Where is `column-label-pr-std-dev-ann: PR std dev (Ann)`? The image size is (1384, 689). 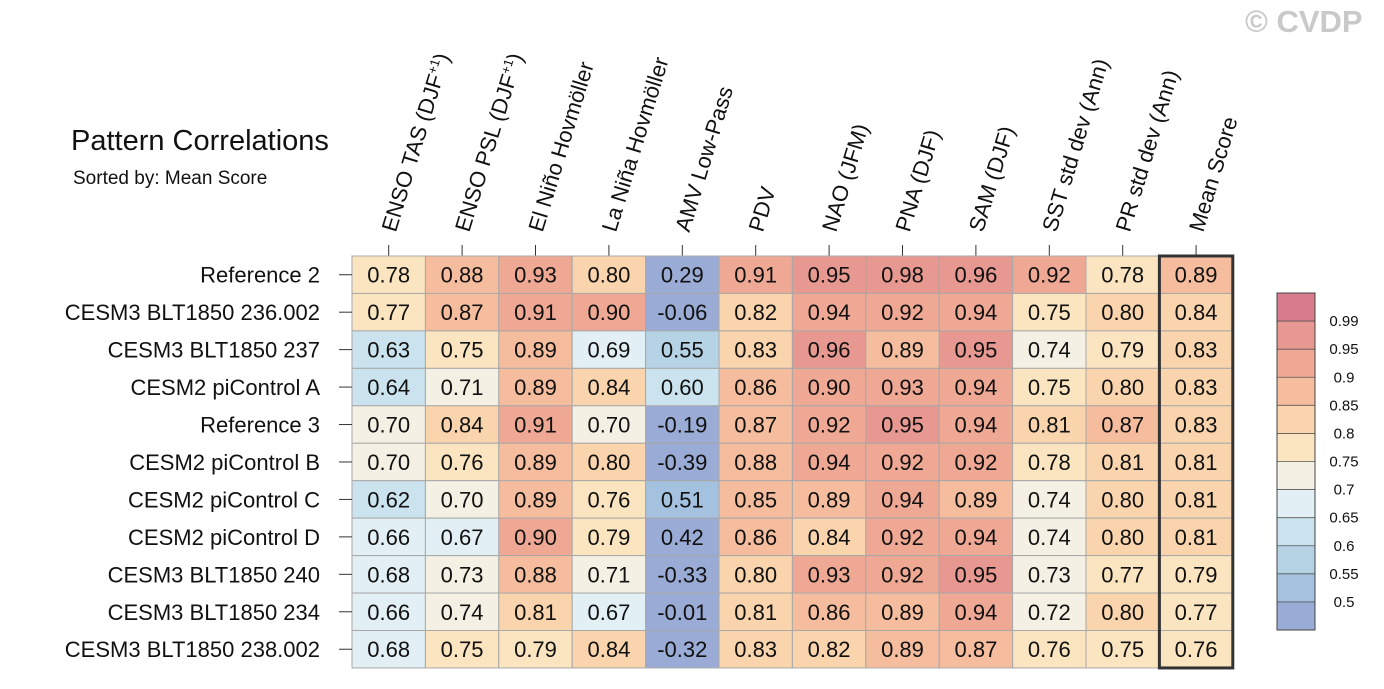
column-label-pr-std-dev-ann: PR std dev (Ann) is located at coordinates (1147, 151).